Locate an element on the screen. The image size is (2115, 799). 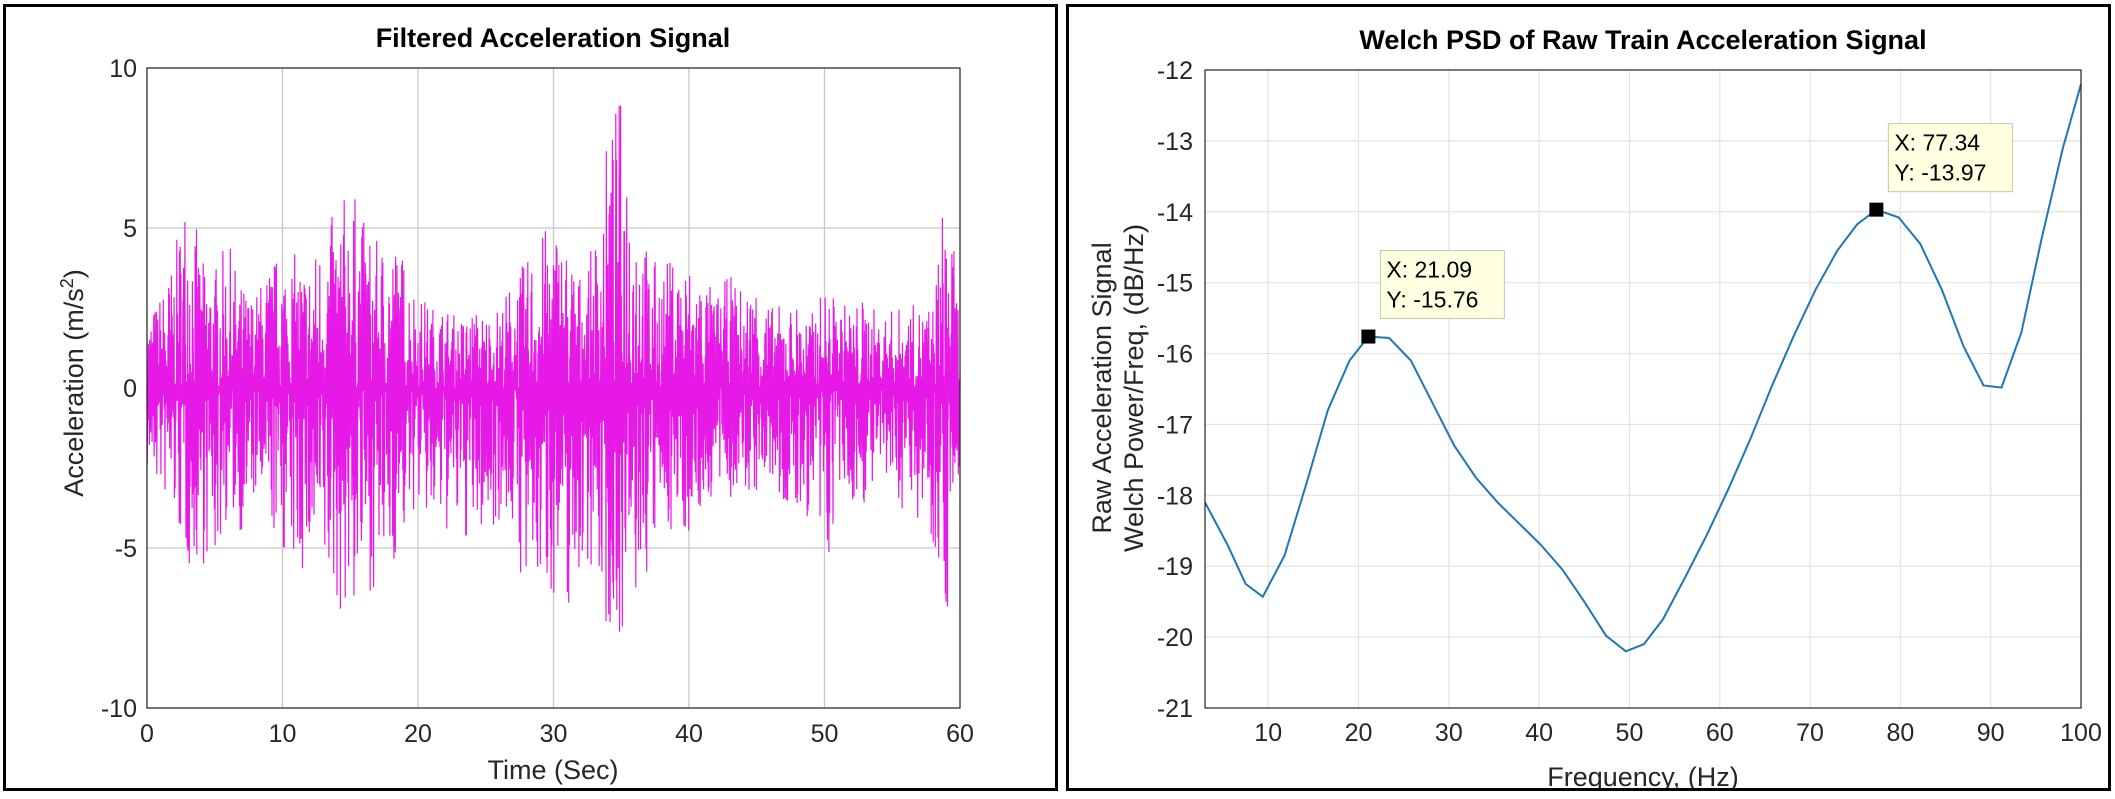
y-tick-label: -19 is located at coordinates (1175, 567).